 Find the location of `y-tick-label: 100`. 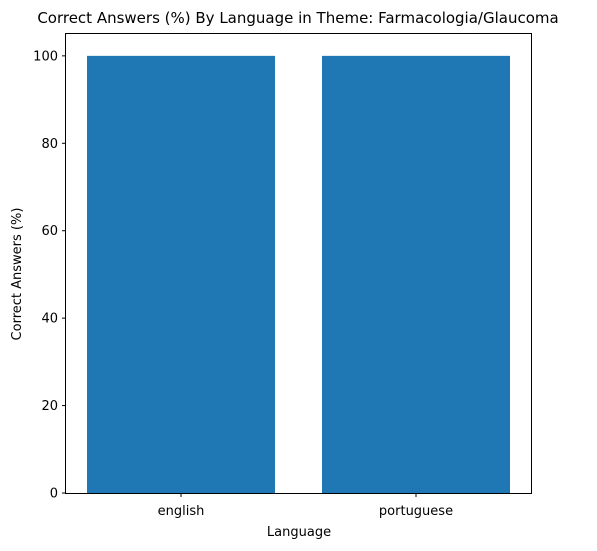

y-tick-label: 100 is located at coordinates (45, 56).